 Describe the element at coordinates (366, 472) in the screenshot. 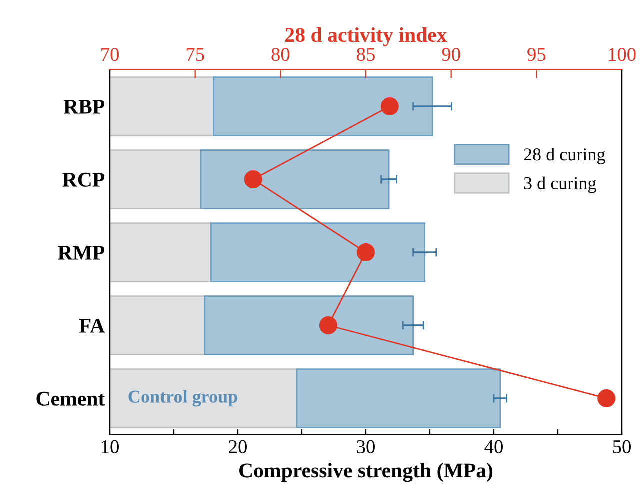

I see `x-axis-title: Compressive strength (MPa)` at that location.